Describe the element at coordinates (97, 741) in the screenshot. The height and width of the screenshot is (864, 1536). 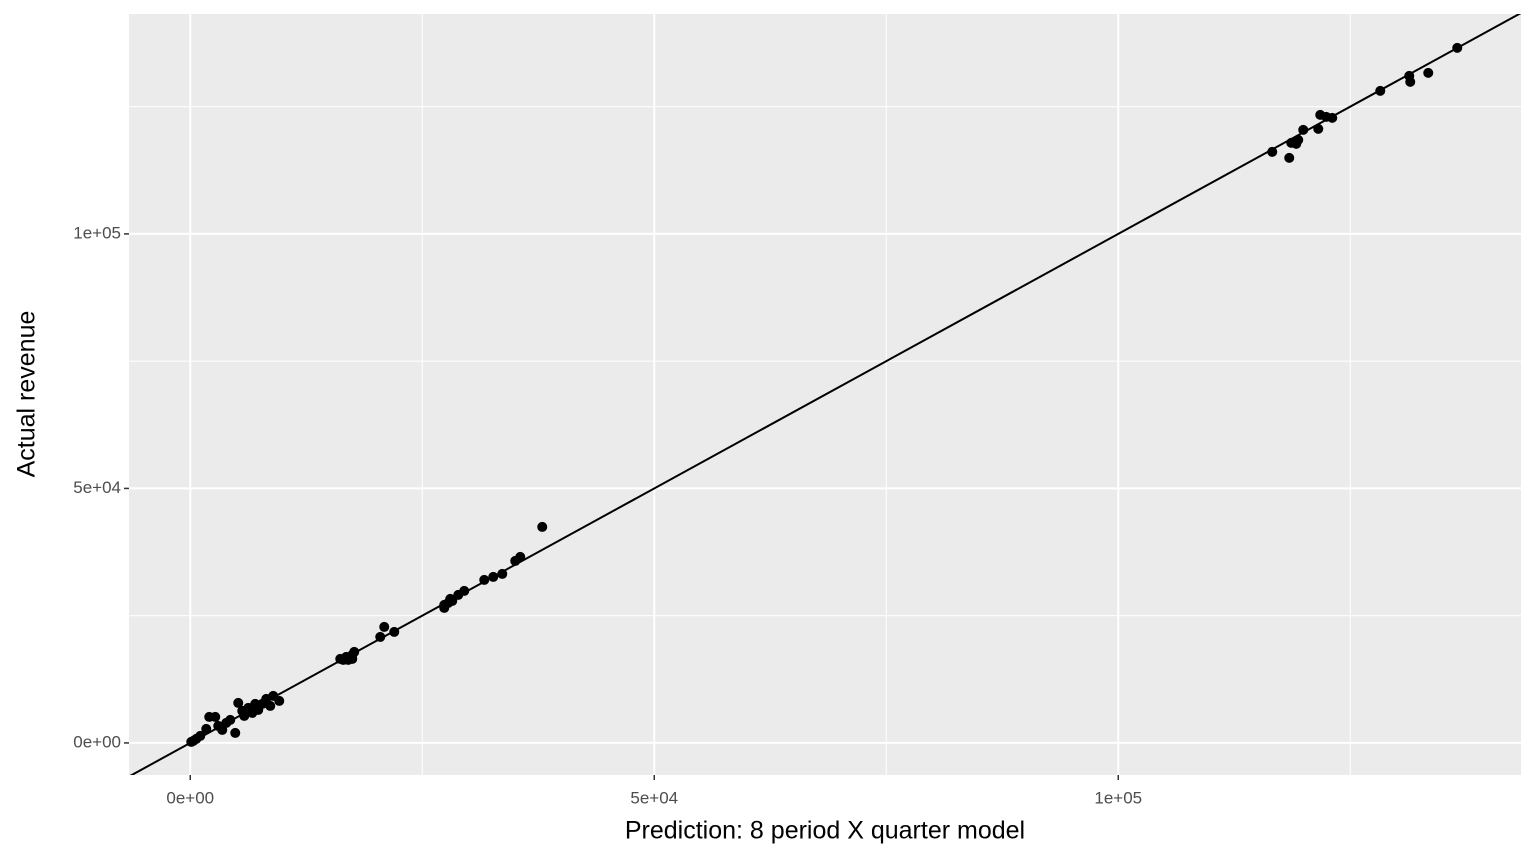
I see `y-tick-label: 0e+00` at that location.